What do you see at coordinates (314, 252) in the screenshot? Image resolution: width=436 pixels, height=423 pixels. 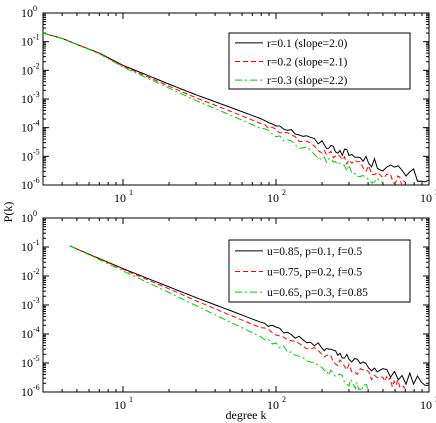 I see `legend-entry: u=0.85, p=0.1, f=0.5` at bounding box center [314, 252].